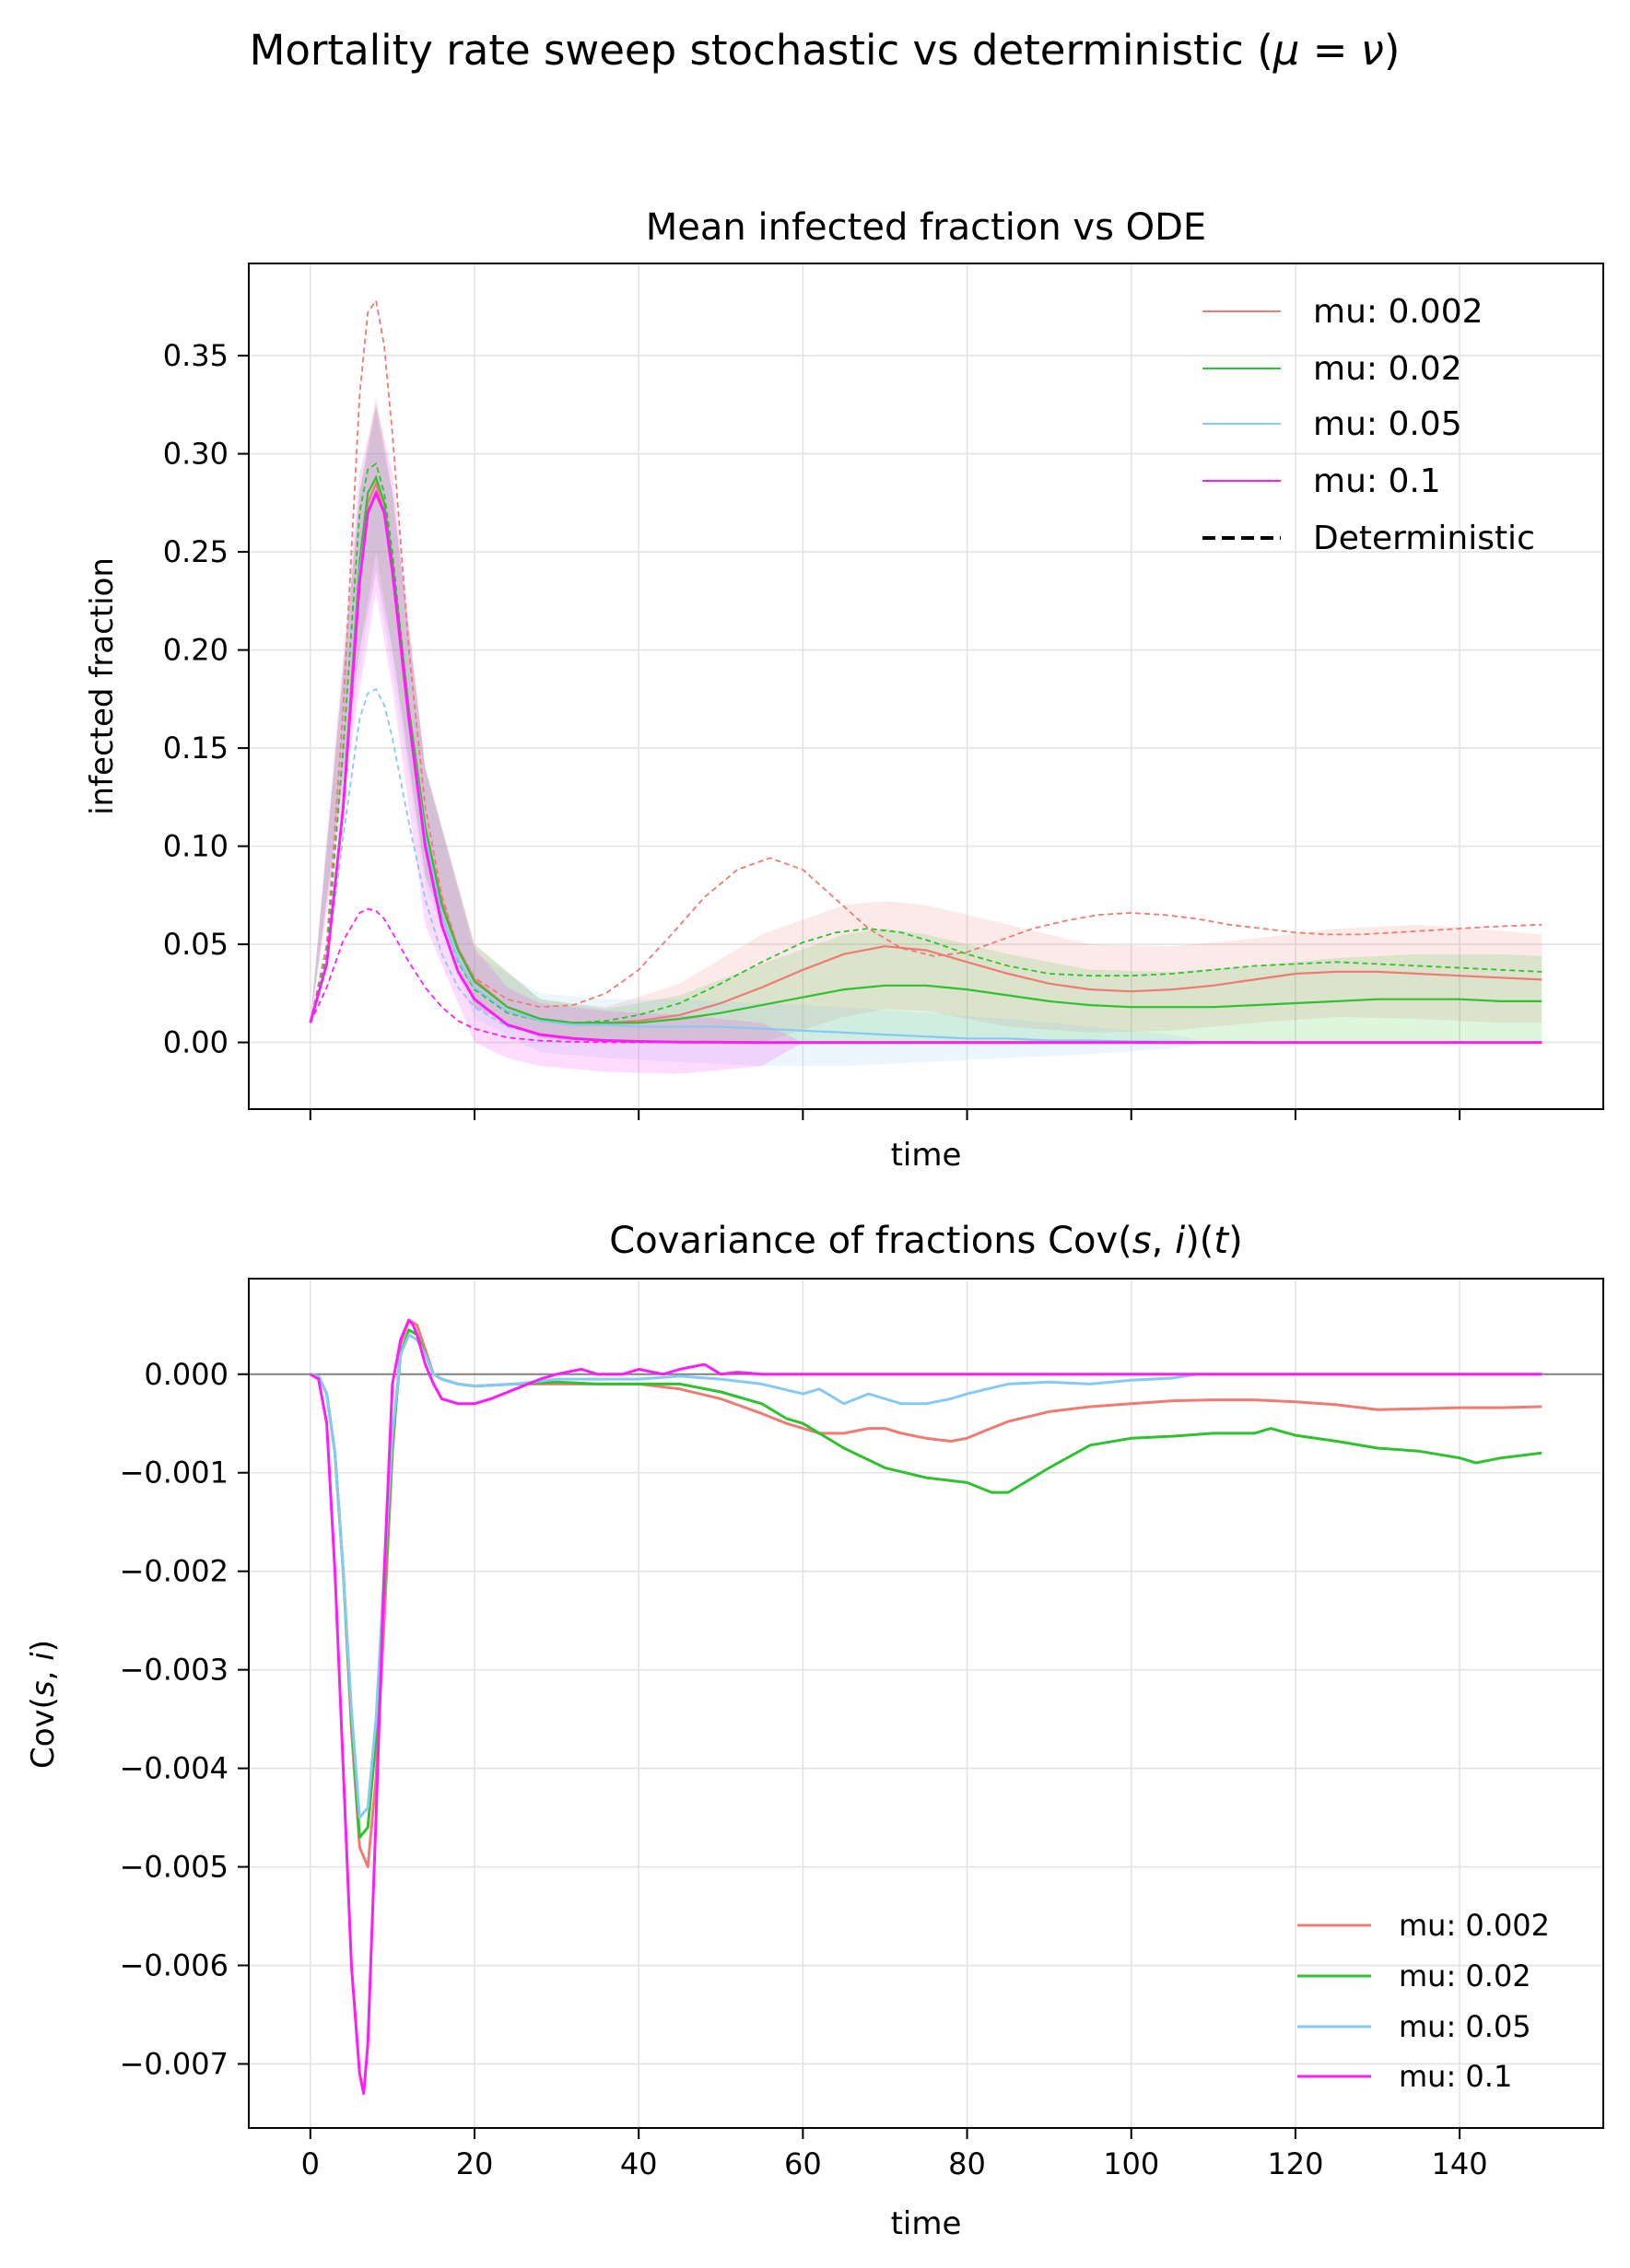 The image size is (1630, 2268). What do you see at coordinates (174, 1768) in the screenshot?
I see `bottom-ytick-label-4: −0.004` at bounding box center [174, 1768].